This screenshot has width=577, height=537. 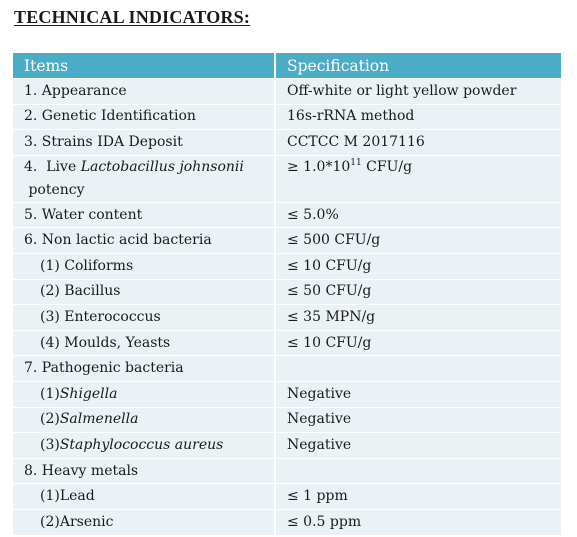 I want to click on table-row: (4) Moulds, Yeasts ≤ 10 CFU/g, so click(x=287, y=342).